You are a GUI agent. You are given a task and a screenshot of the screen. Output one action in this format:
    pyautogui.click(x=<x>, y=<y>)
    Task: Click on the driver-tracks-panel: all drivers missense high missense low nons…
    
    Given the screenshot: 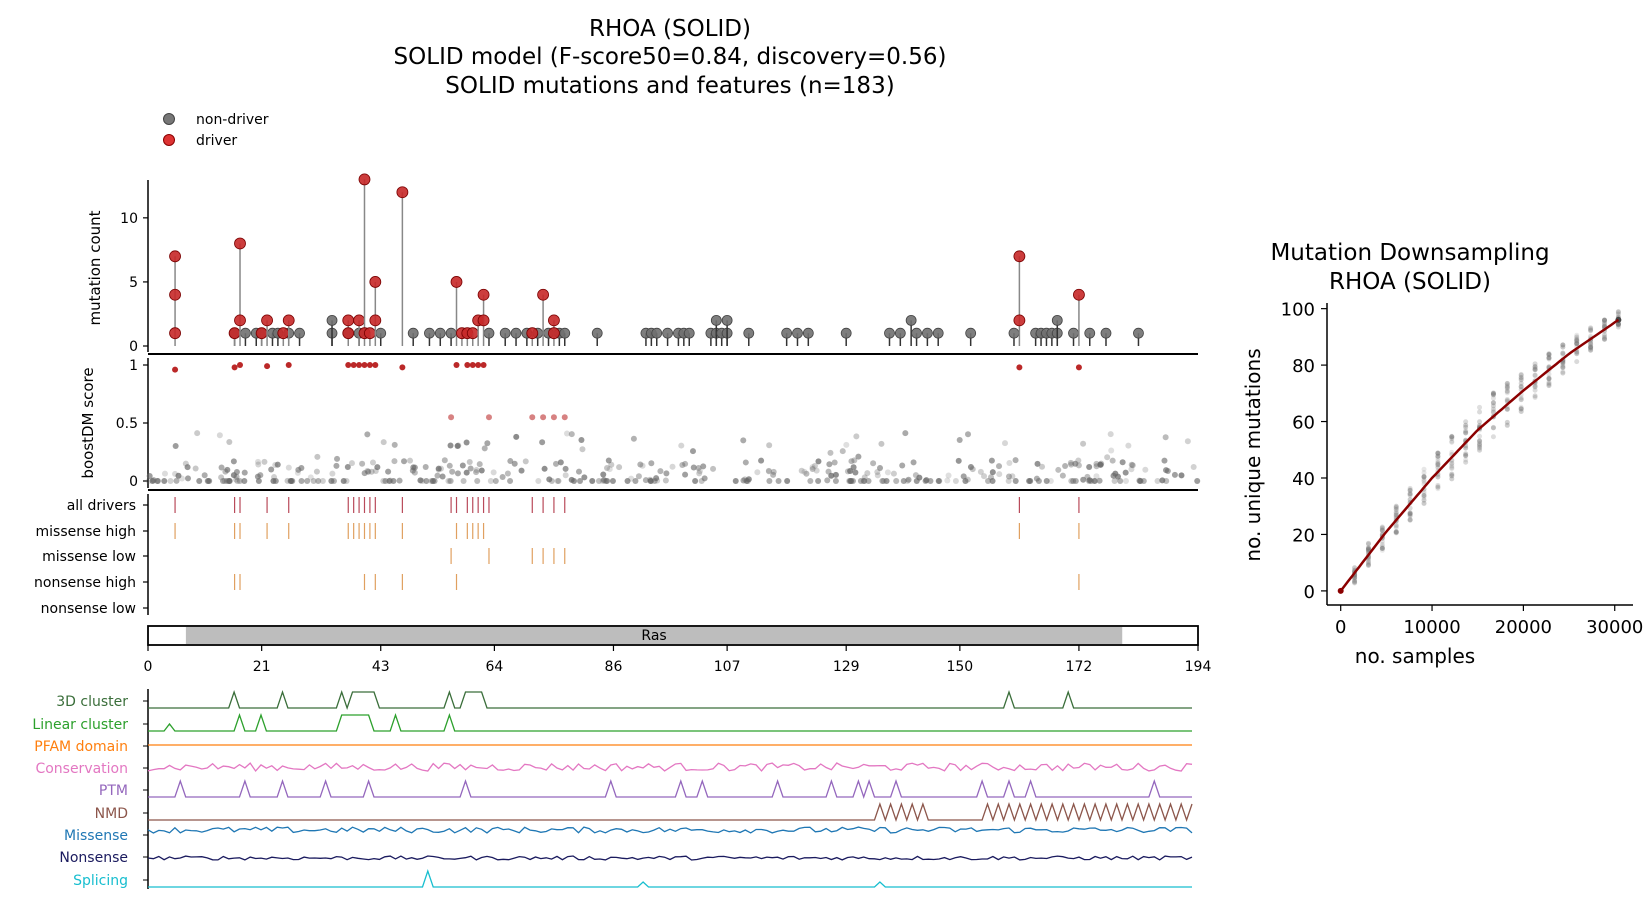 What is the action you would take?
    pyautogui.click(x=557, y=555)
    